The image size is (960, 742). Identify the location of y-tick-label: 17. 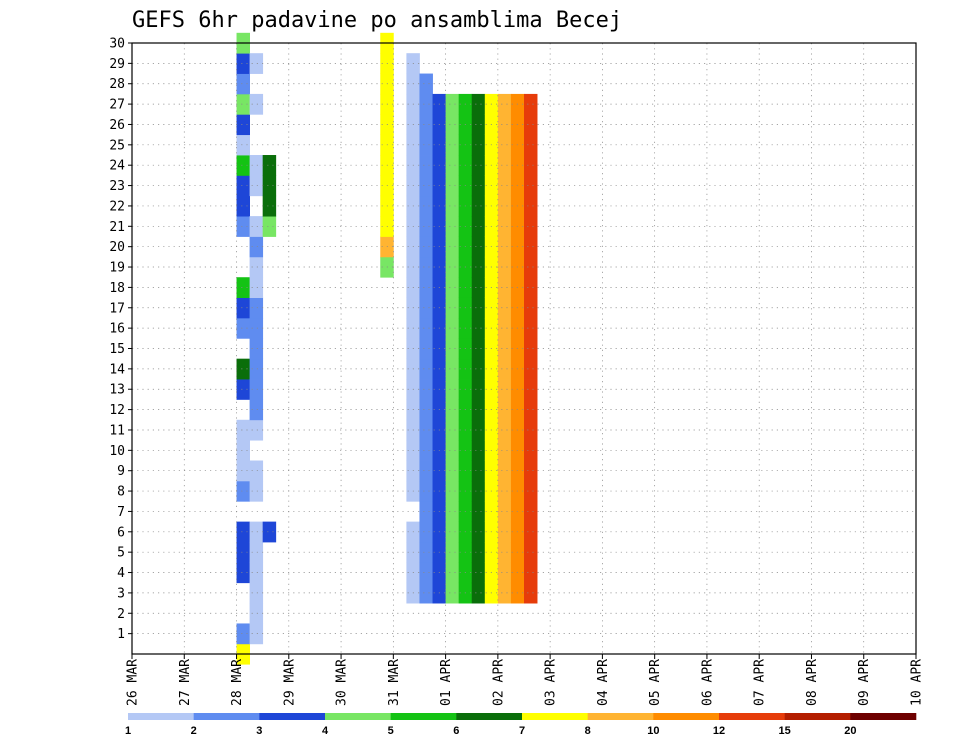
(117, 308).